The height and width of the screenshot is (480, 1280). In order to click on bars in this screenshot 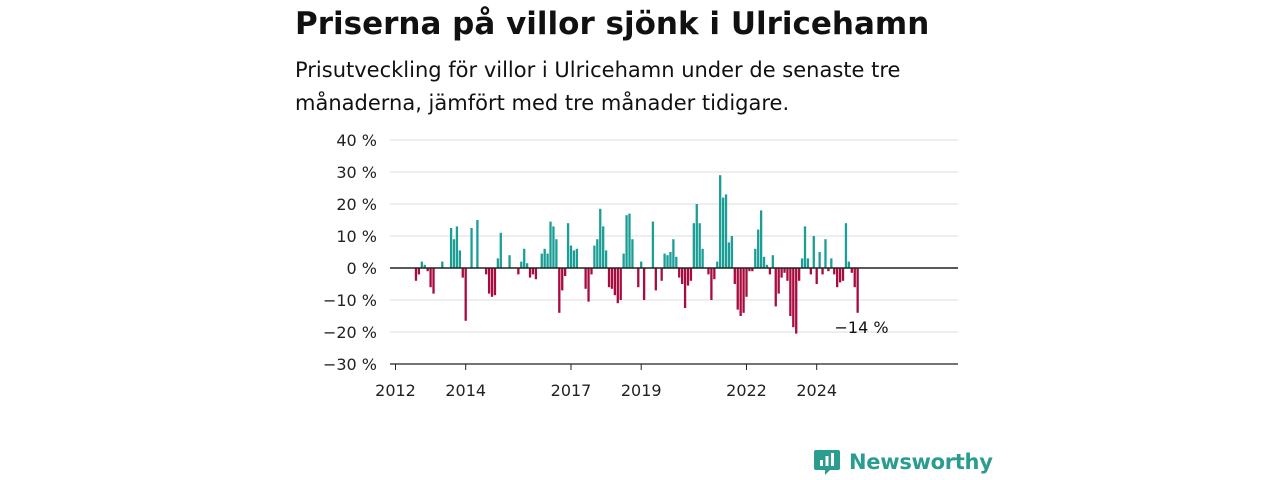, I will do `click(636, 254)`.